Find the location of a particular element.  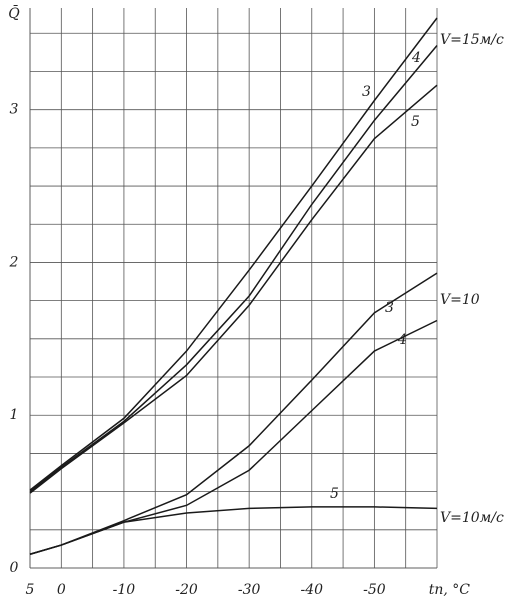

annotation: V=15м/с is located at coordinates (472, 40).